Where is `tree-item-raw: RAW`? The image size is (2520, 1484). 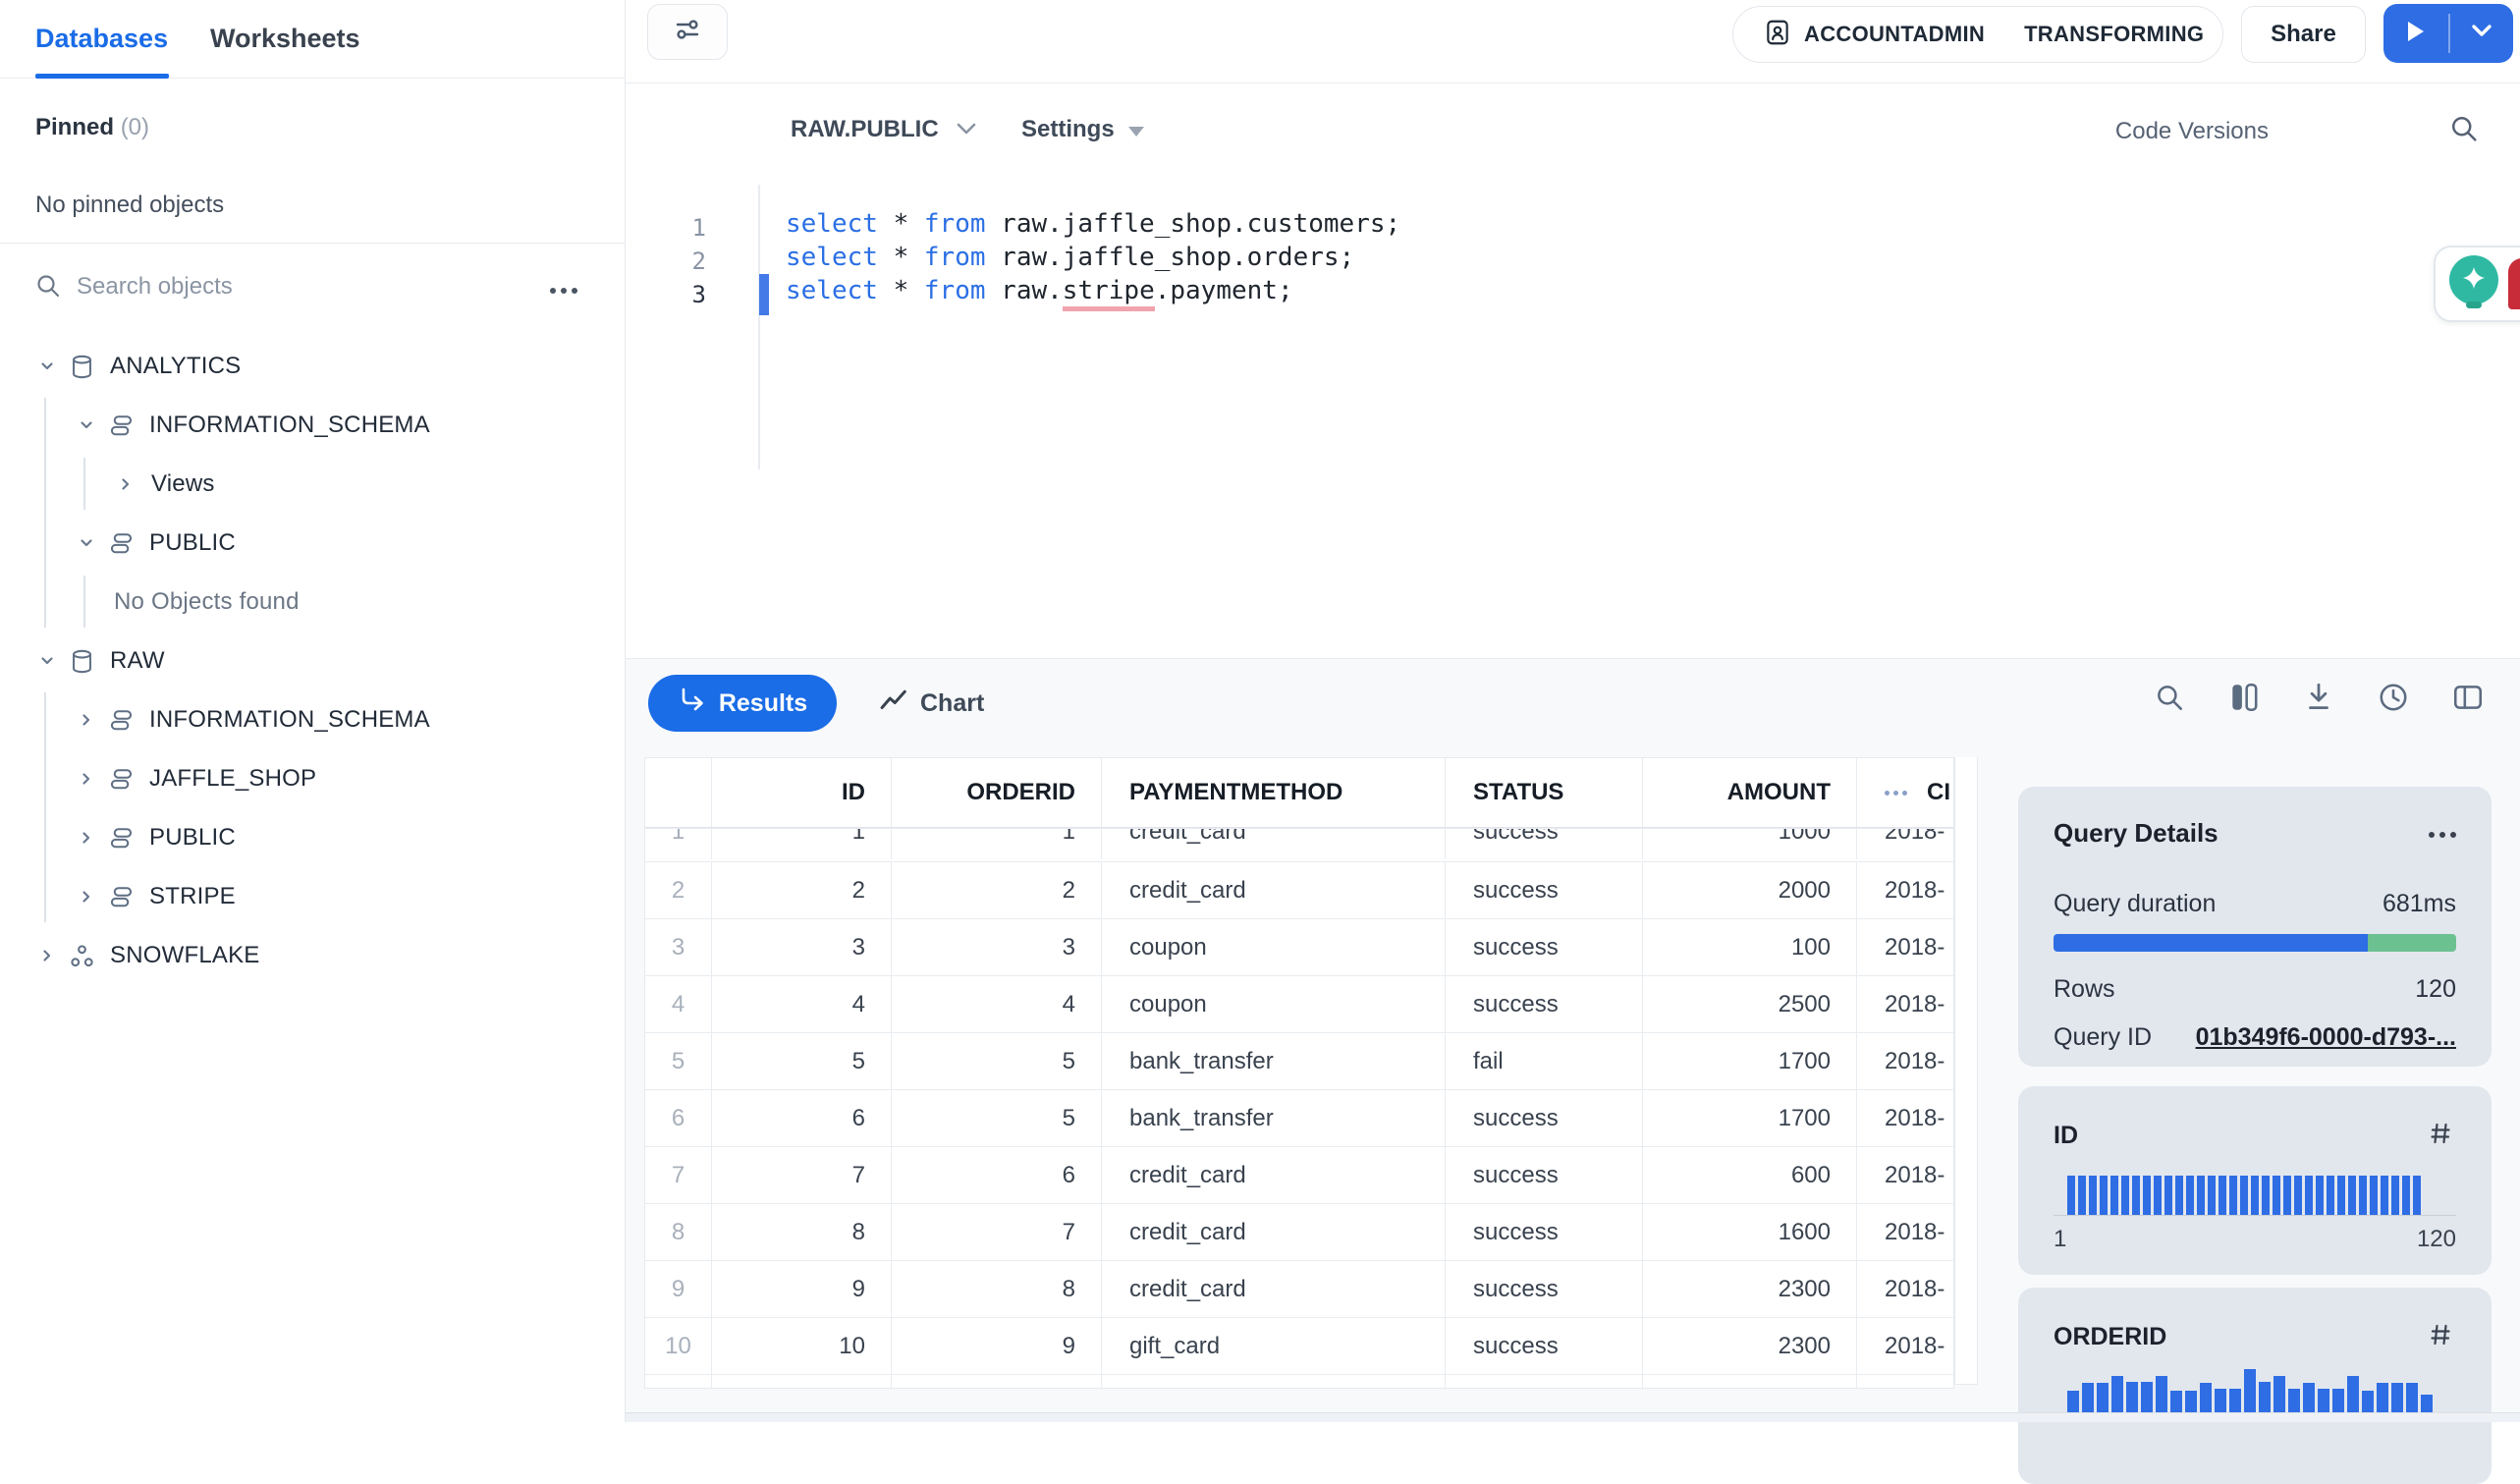
tree-item-raw: RAW is located at coordinates (312, 661).